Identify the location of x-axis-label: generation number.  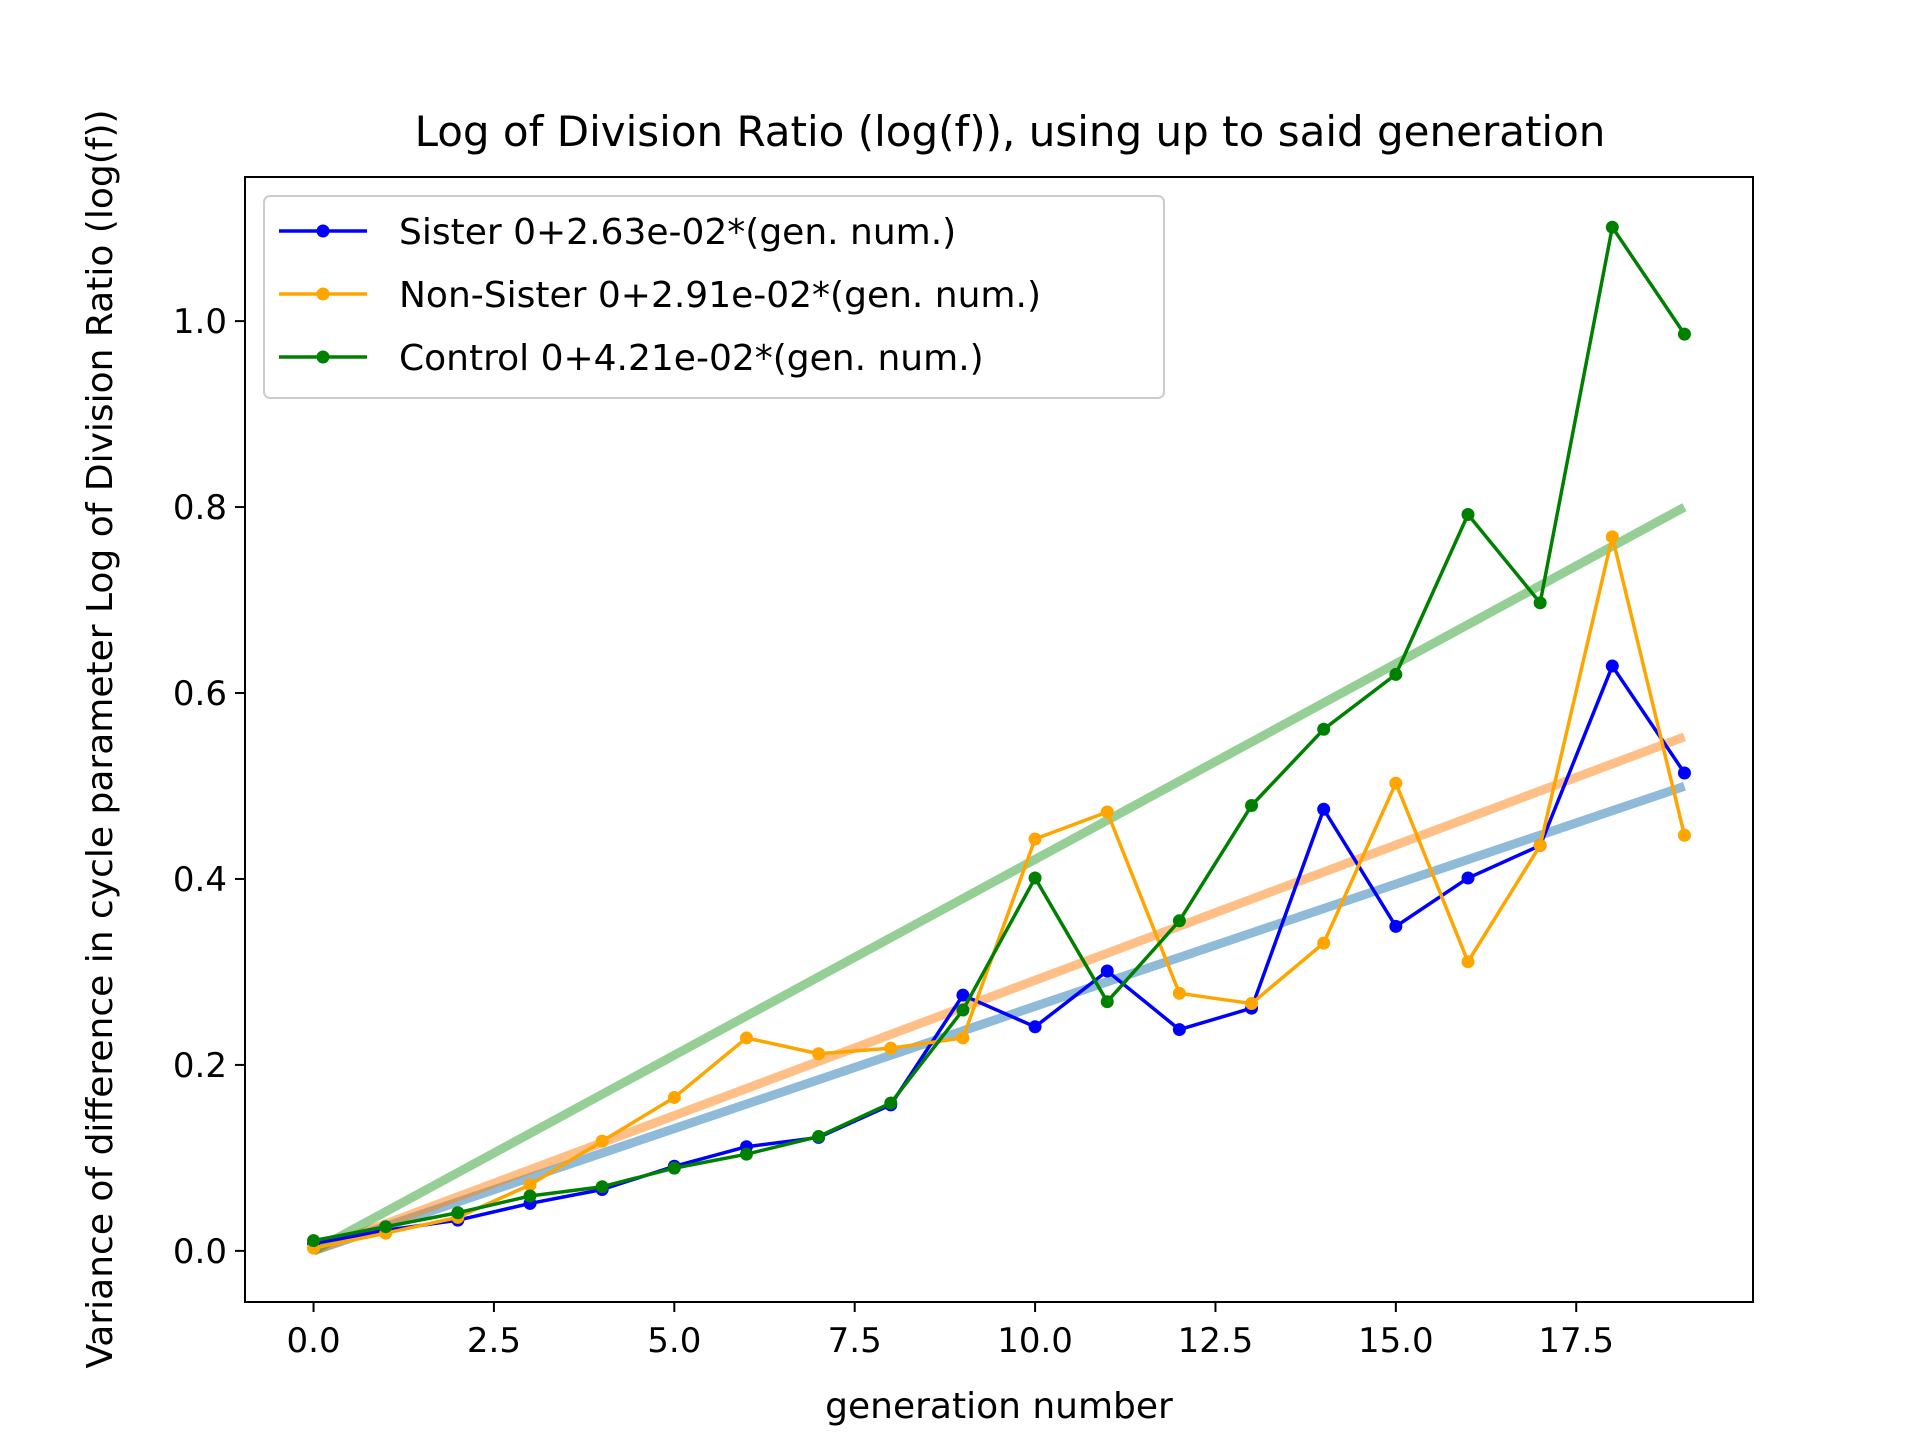
(999, 1406).